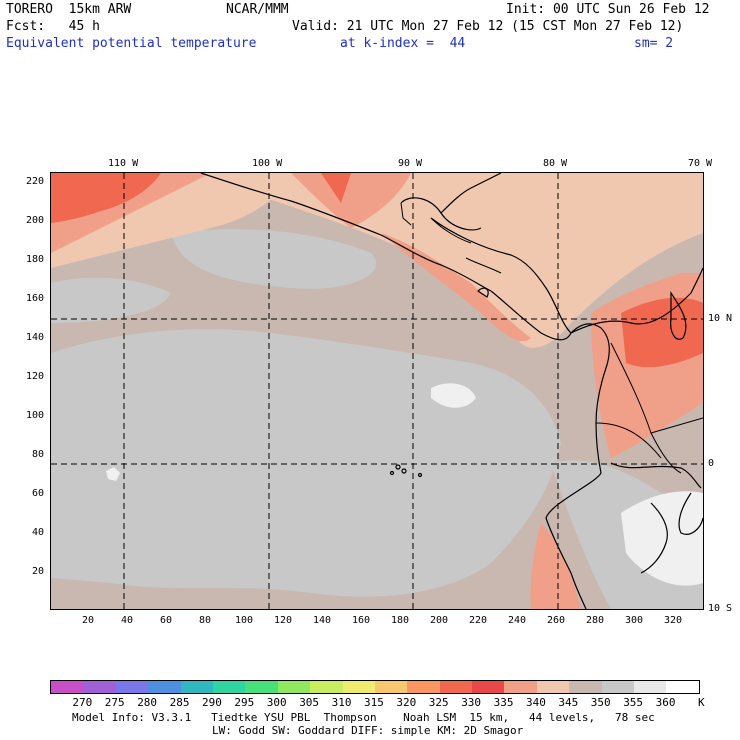 This screenshot has width=740, height=740. Describe the element at coordinates (35, 181) in the screenshot. I see `y-tick: 220` at that location.